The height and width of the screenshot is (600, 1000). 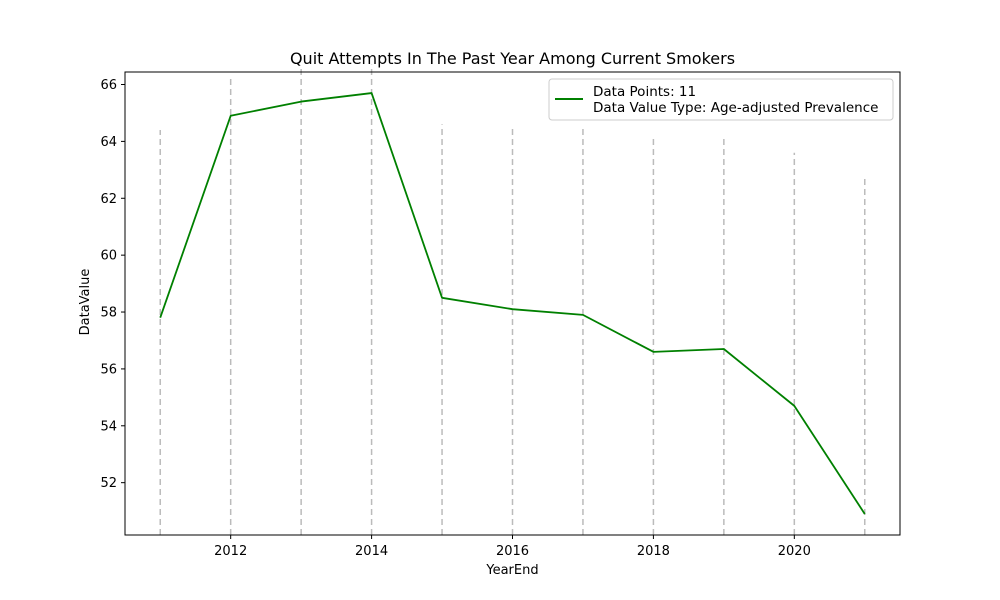 I want to click on y-tick-label-60: 60, so click(x=108, y=256).